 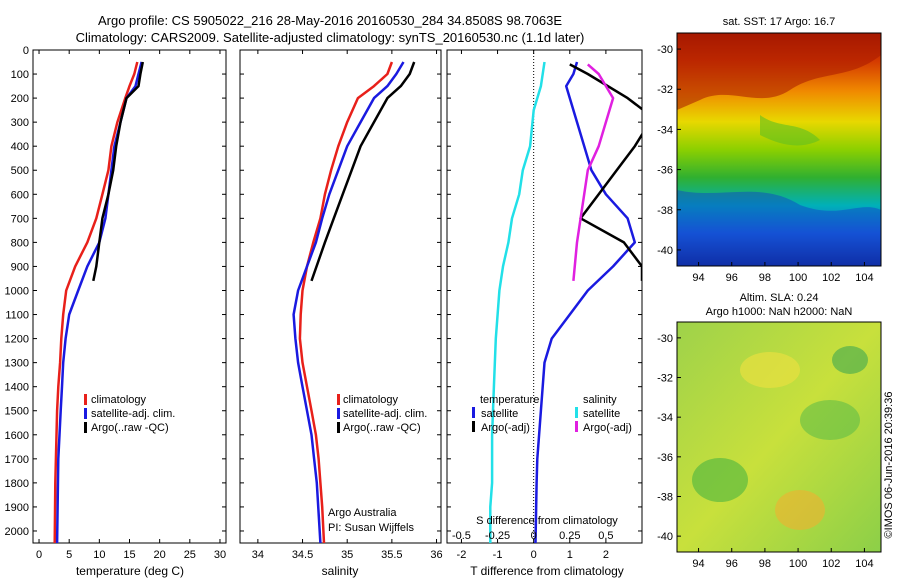 What do you see at coordinates (17, 412) in the screenshot?
I see `y-tick-label: 1500` at bounding box center [17, 412].